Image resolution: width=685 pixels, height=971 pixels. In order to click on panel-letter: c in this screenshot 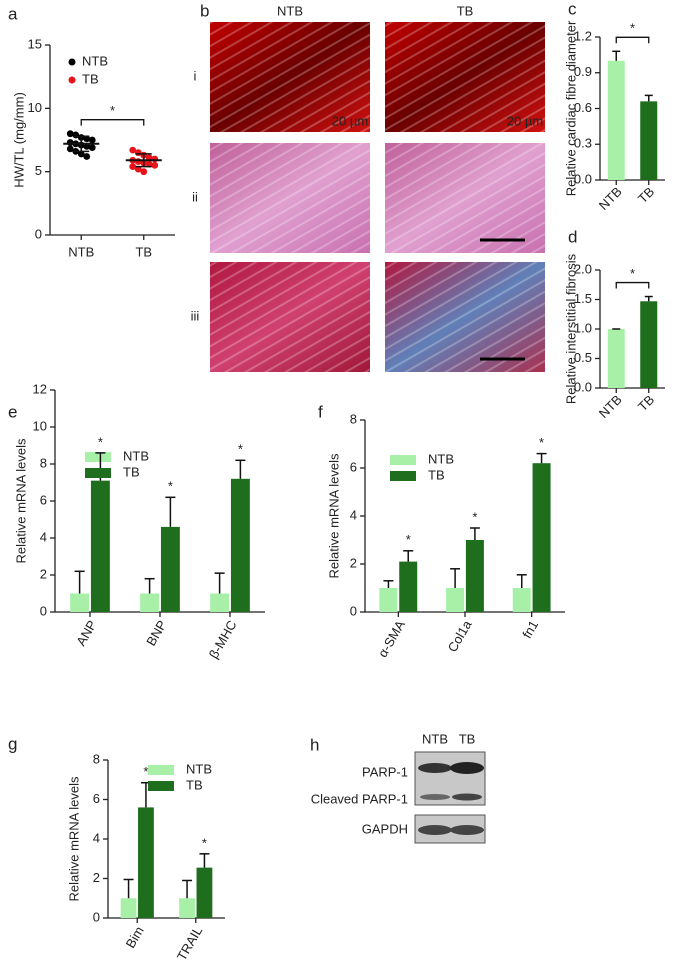, I will do `click(572, 9)`.